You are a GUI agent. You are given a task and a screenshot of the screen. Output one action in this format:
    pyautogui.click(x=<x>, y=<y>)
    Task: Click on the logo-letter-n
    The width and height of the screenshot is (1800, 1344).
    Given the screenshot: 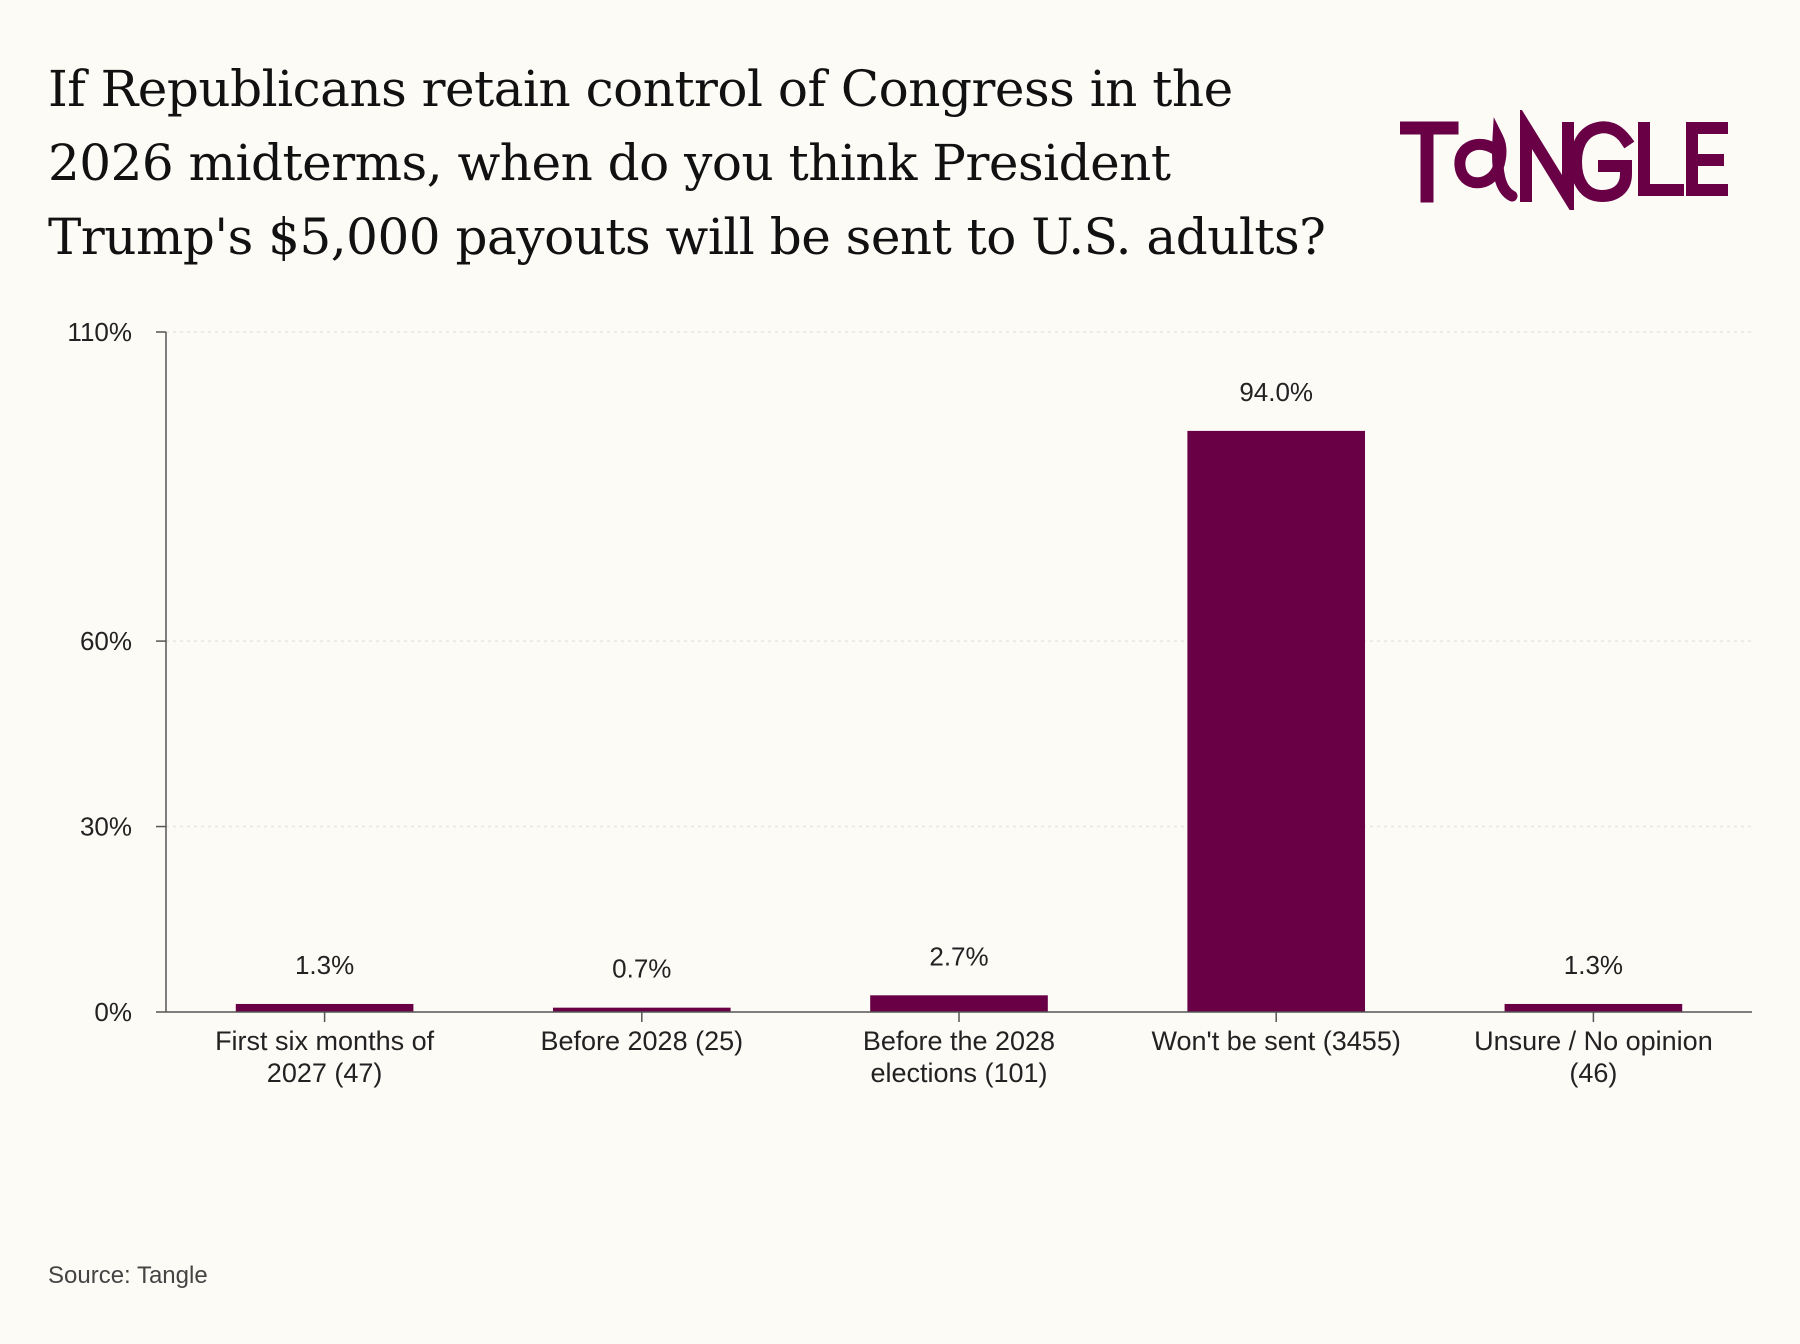 What is the action you would take?
    pyautogui.click(x=1547, y=160)
    